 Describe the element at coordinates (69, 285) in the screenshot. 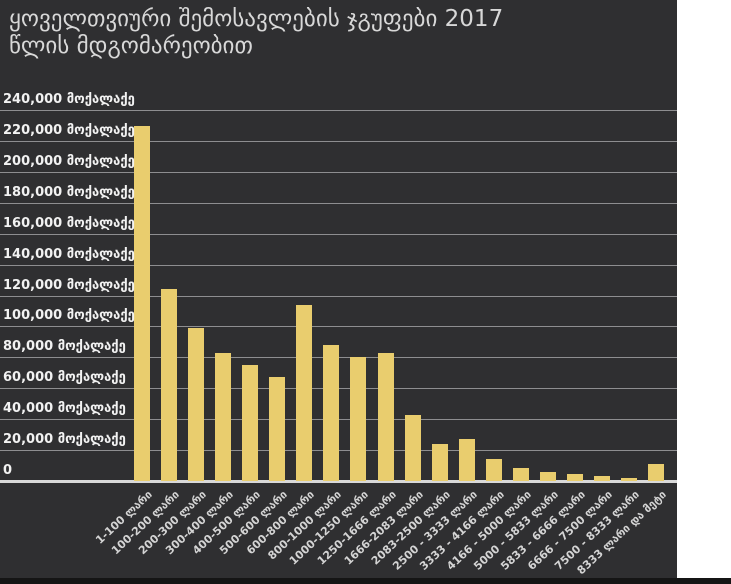

I see `y-axis-tick-label: 120,000 მოქალაქე` at that location.